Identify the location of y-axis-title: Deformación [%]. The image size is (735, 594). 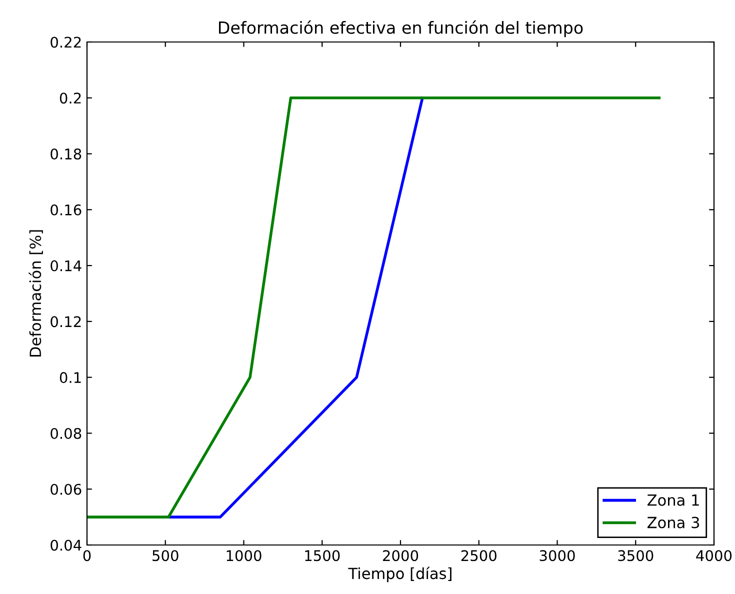
(35, 293).